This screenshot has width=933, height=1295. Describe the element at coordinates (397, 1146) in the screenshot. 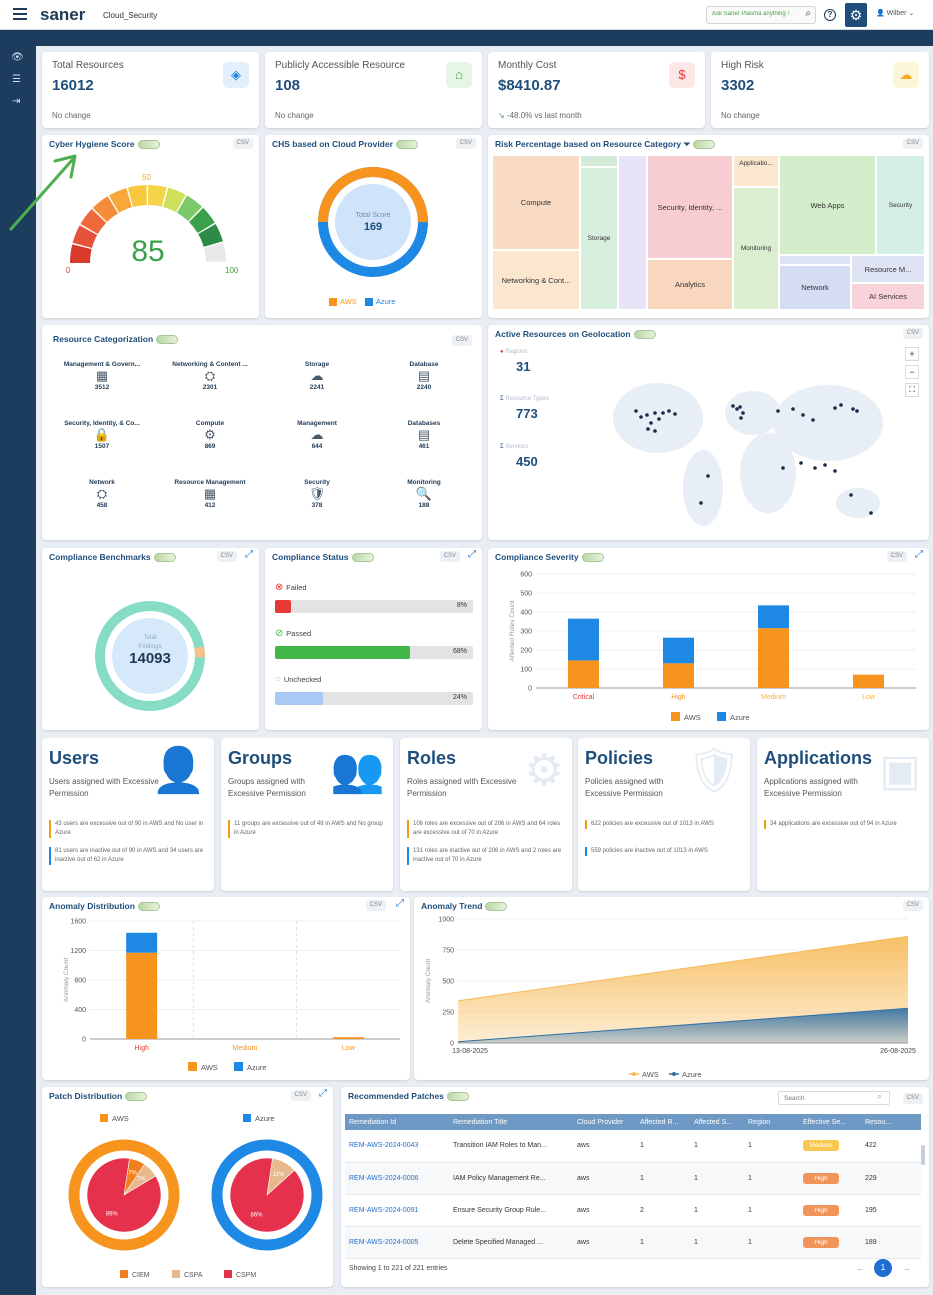

I see `cell-id: REM-AWS-2024-0043` at that location.